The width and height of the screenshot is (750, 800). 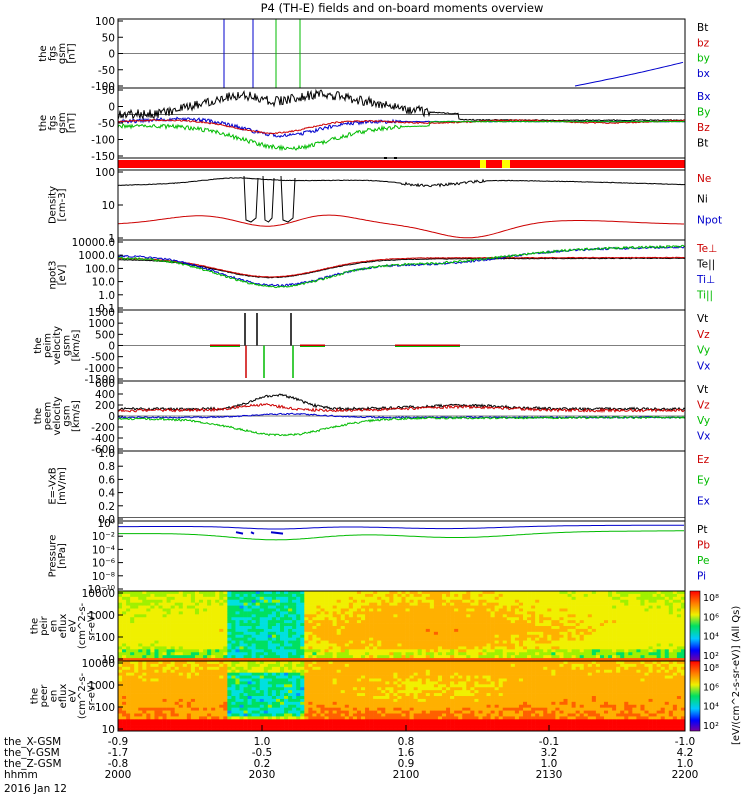 What do you see at coordinates (92, 625) in the screenshot?
I see `y-axis-label: sr-eV)` at bounding box center [92, 625].